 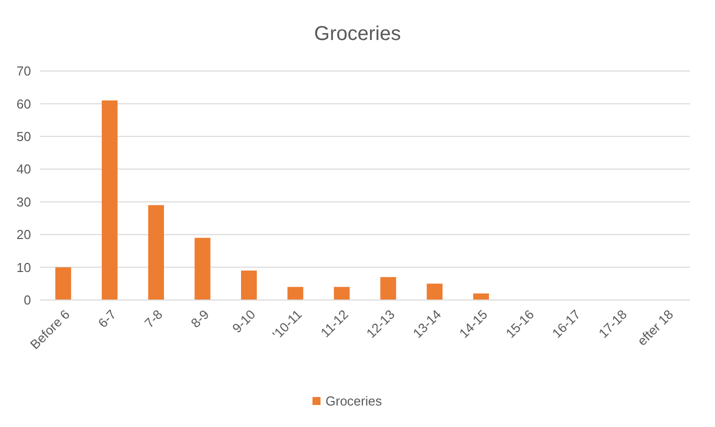 What do you see at coordinates (655, 327) in the screenshot?
I see `x-tick-label: efter 18` at bounding box center [655, 327].